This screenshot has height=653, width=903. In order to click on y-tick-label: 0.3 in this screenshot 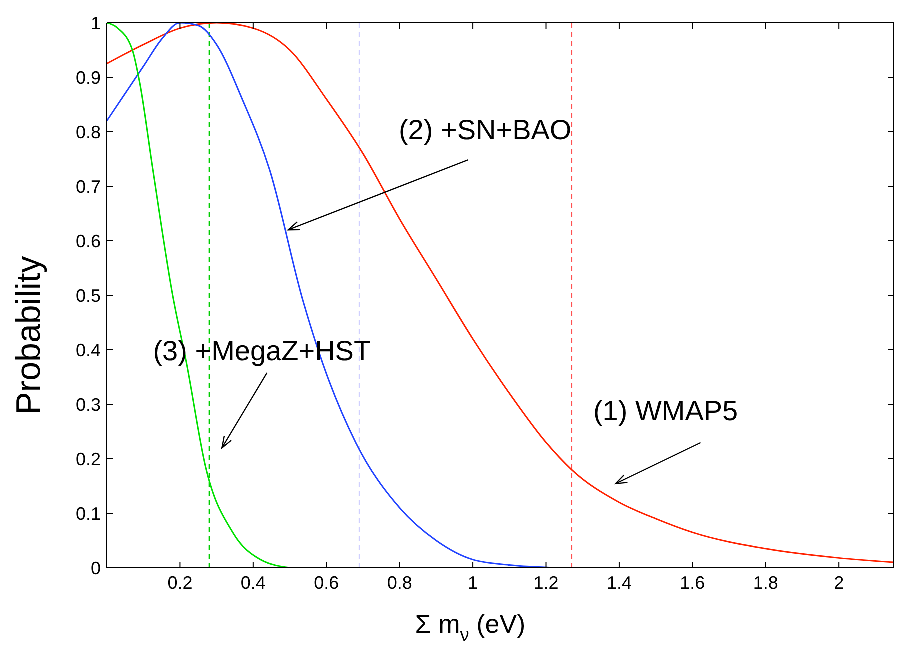, I will do `click(88, 404)`.